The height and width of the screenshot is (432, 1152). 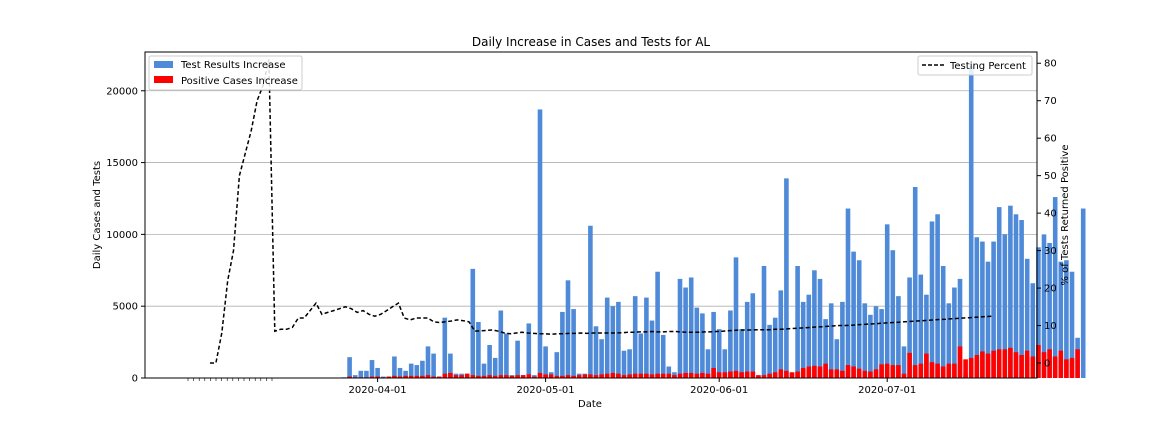 What do you see at coordinates (378, 390) in the screenshot?
I see `x-tick-label: 2020-04-01` at bounding box center [378, 390].